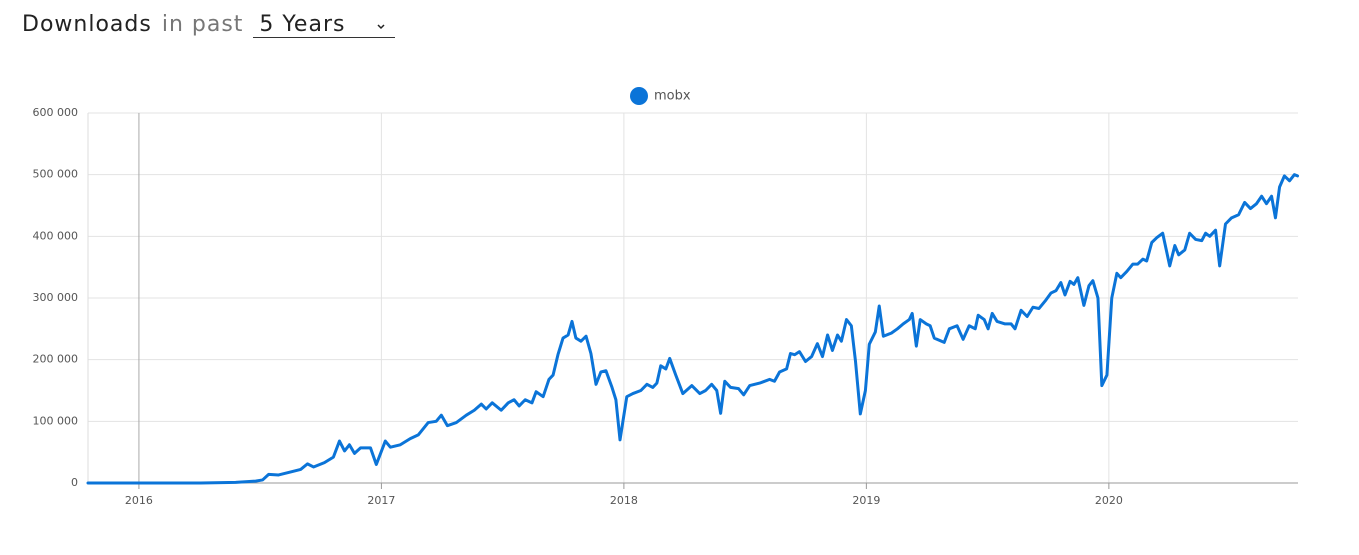  Describe the element at coordinates (202, 24) in the screenshot. I see `period-label: in past` at that location.